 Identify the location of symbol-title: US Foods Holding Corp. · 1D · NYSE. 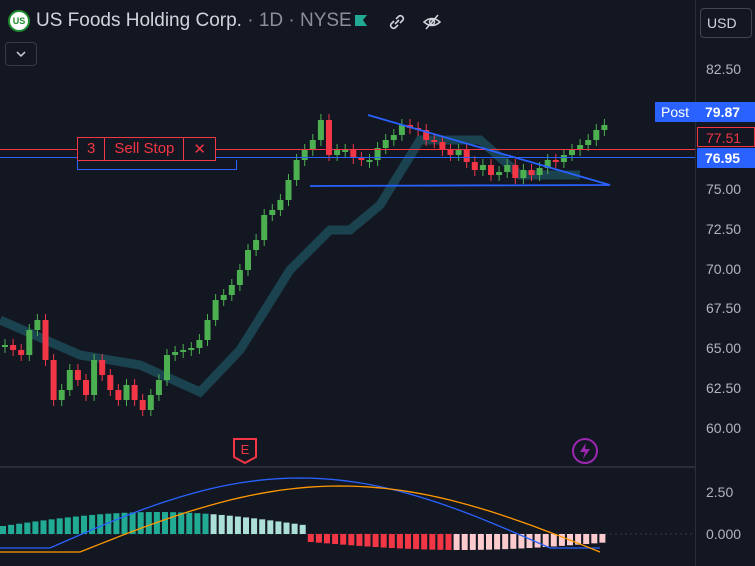
(194, 21).